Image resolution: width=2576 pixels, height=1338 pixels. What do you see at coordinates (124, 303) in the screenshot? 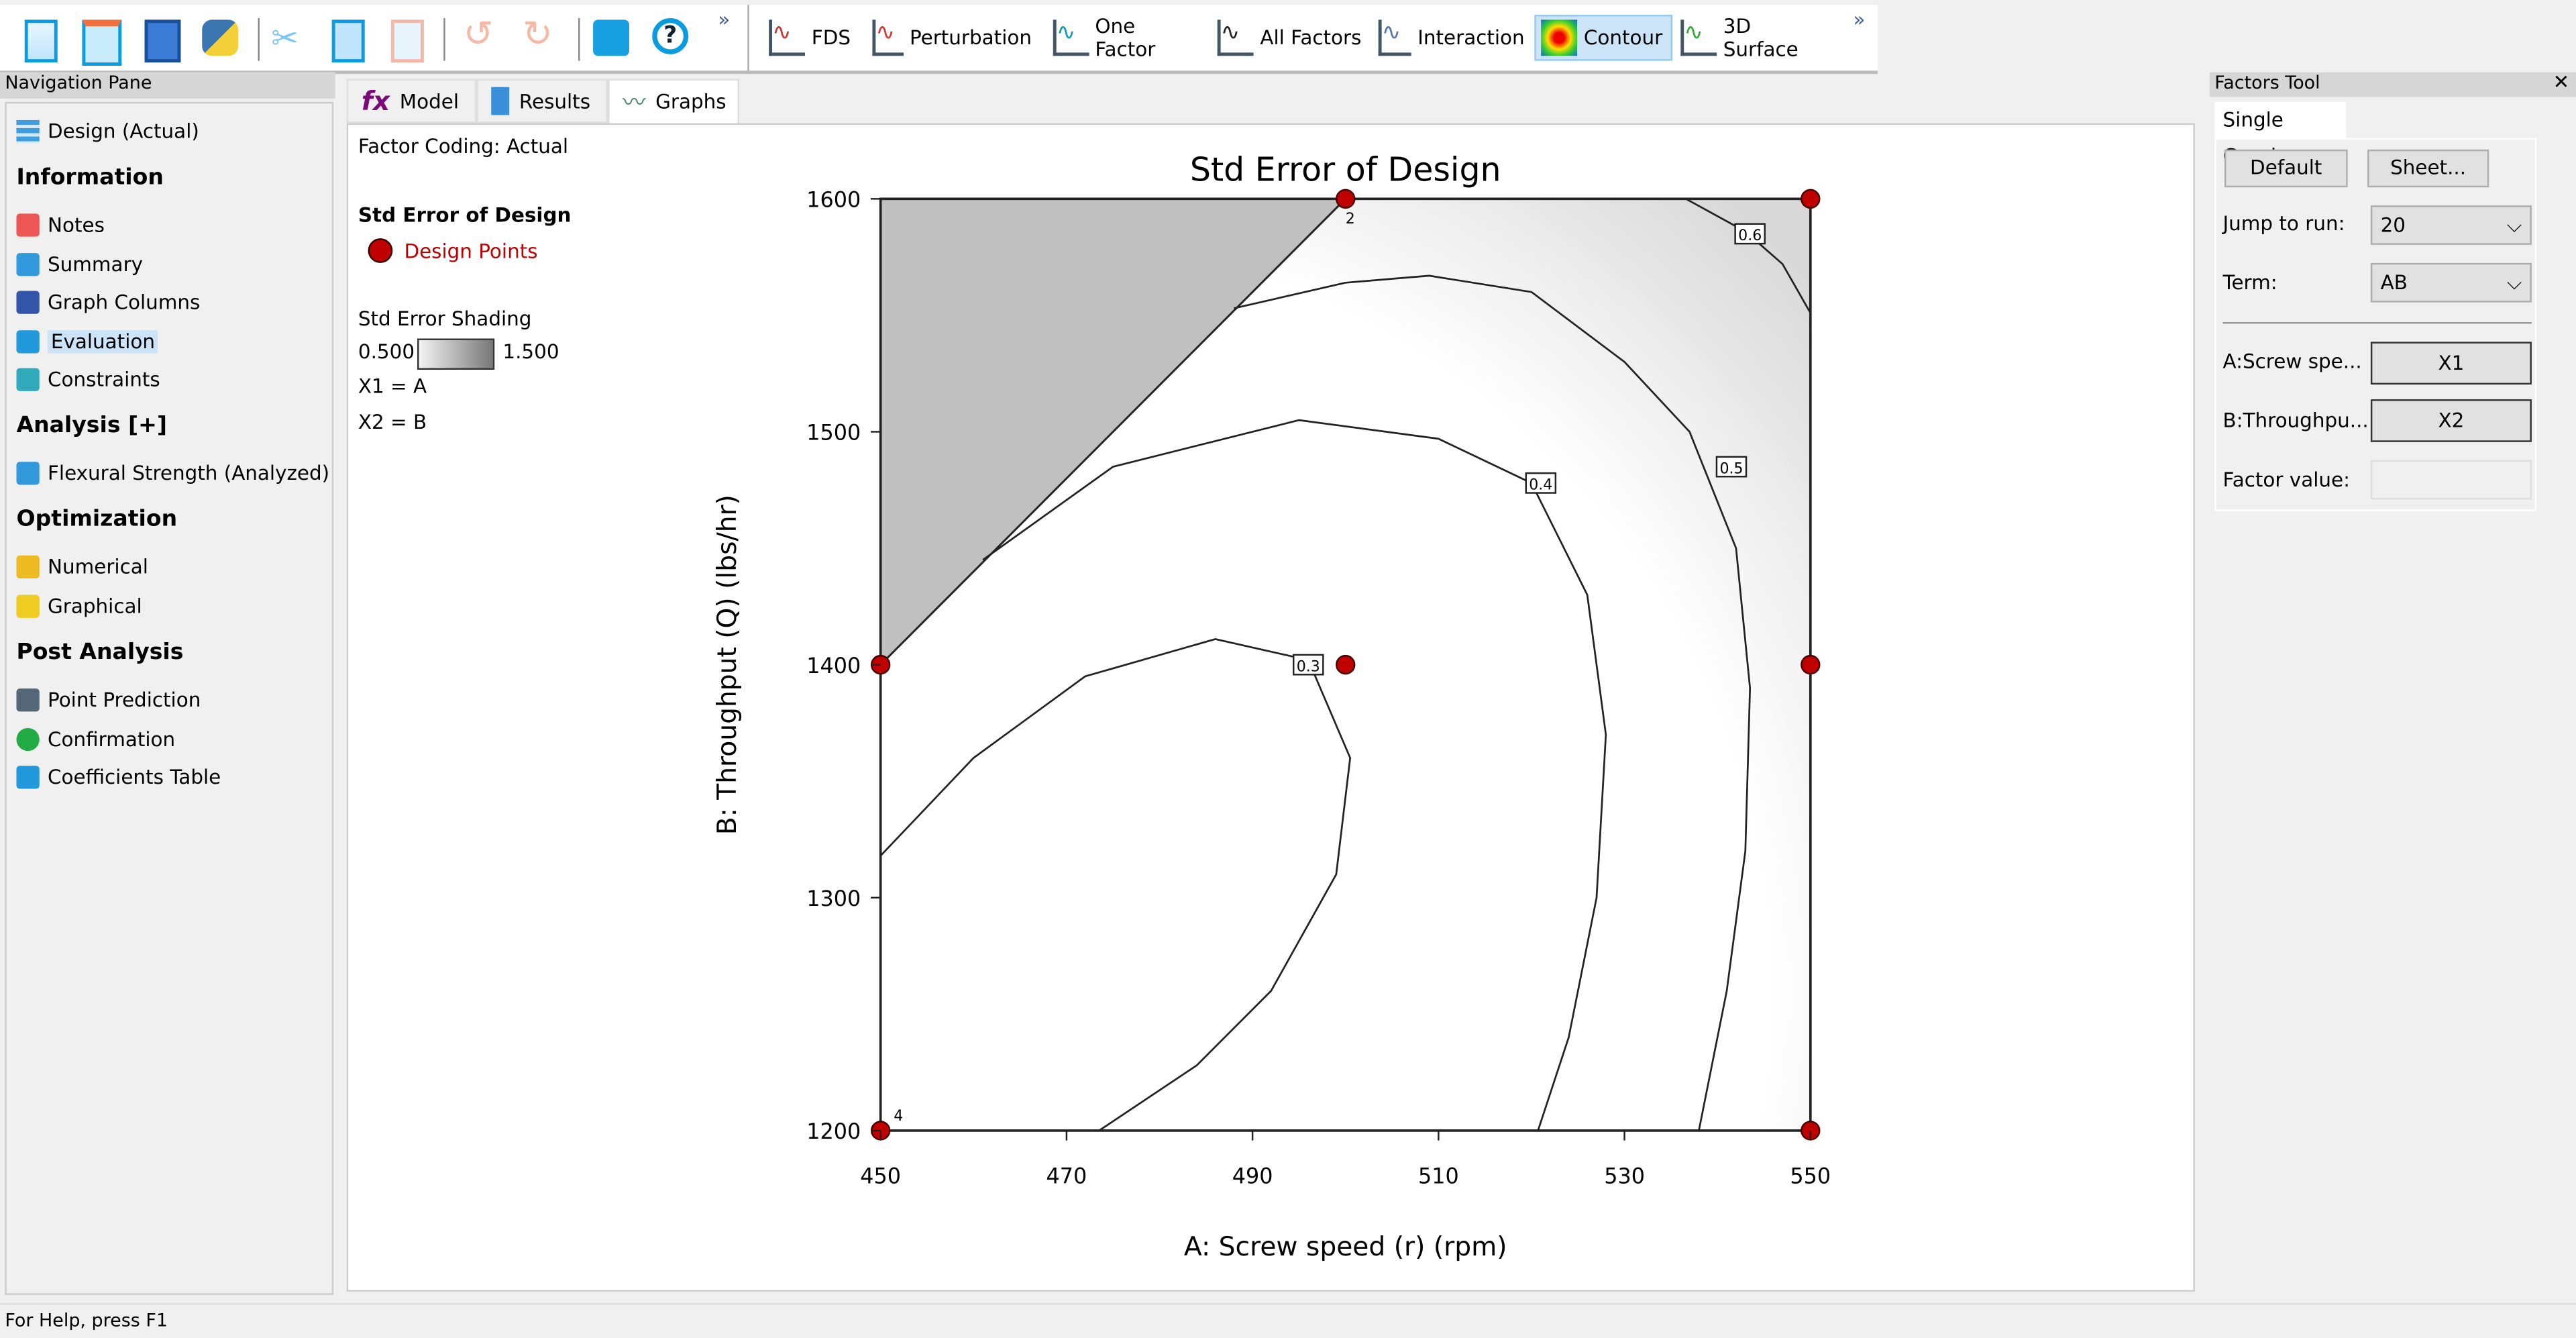
I see `nav-item-label: Graph Columns` at bounding box center [124, 303].